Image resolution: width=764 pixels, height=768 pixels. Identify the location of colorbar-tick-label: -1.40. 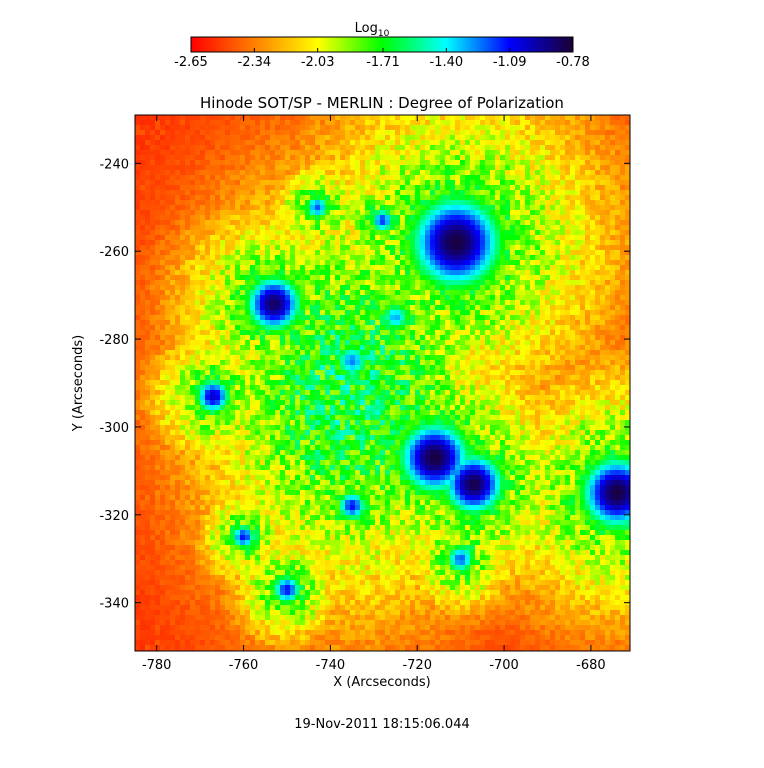
(447, 62).